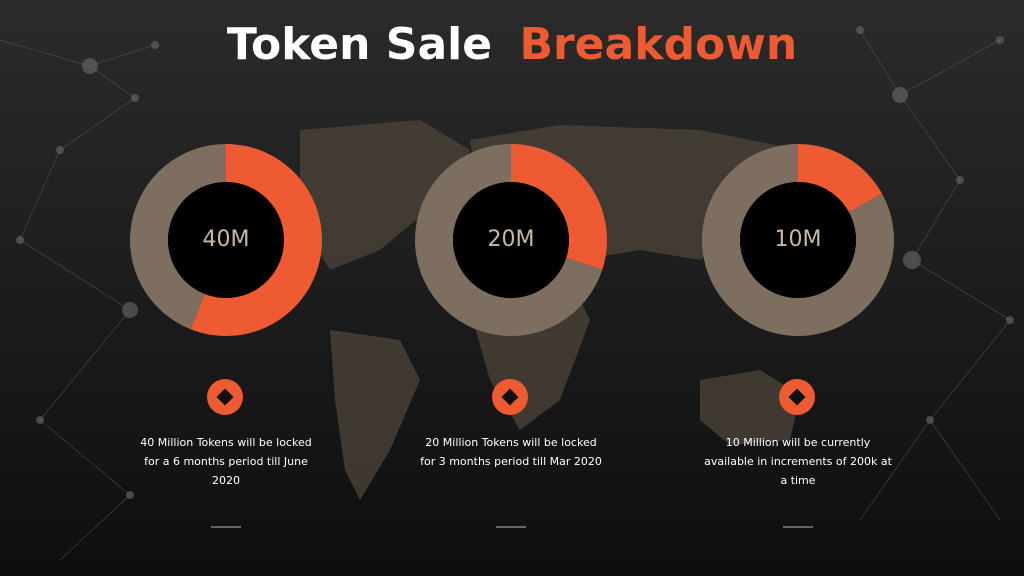 Image resolution: width=1024 pixels, height=576 pixels. I want to click on caption-line: 20 Million Tokens will be locked, so click(510, 442).